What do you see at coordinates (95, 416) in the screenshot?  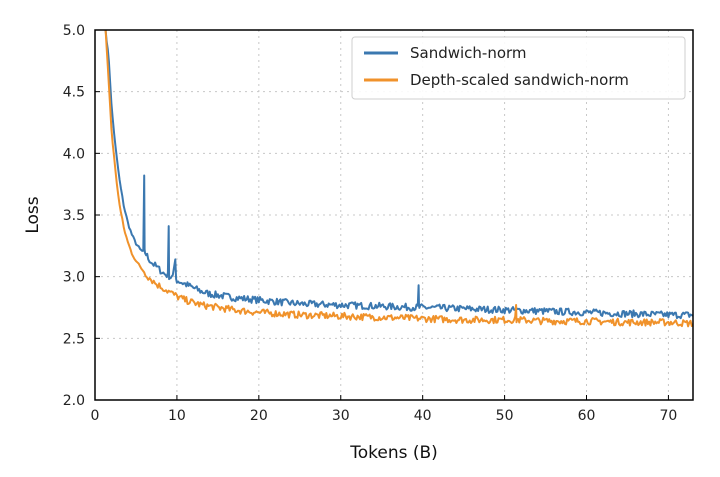 I see `x-tick-label: 0` at bounding box center [95, 416].